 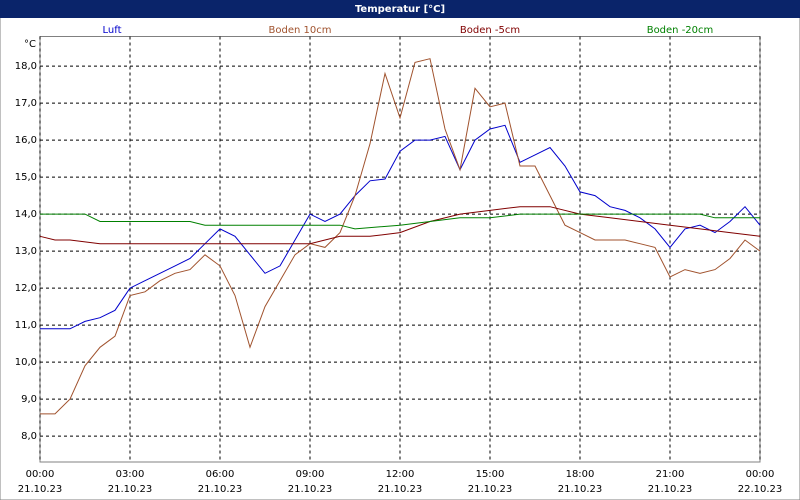 I want to click on x-tick-label: 15:00, so click(x=490, y=474).